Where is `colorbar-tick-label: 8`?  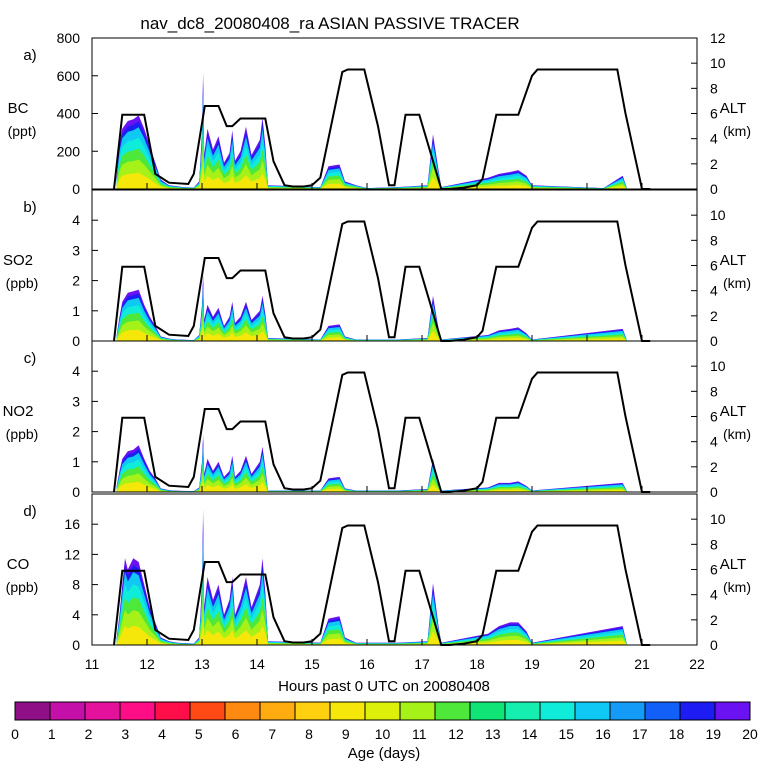
colorbar-tick-label: 8 is located at coordinates (309, 734).